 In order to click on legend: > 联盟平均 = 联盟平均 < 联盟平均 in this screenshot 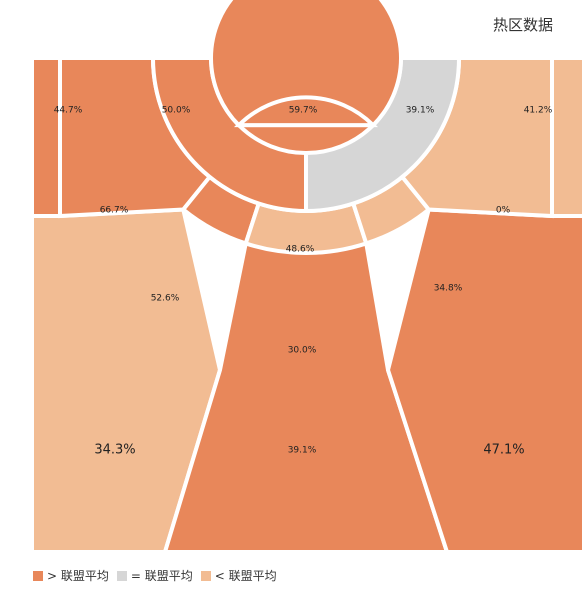, I will do `click(159, 575)`.